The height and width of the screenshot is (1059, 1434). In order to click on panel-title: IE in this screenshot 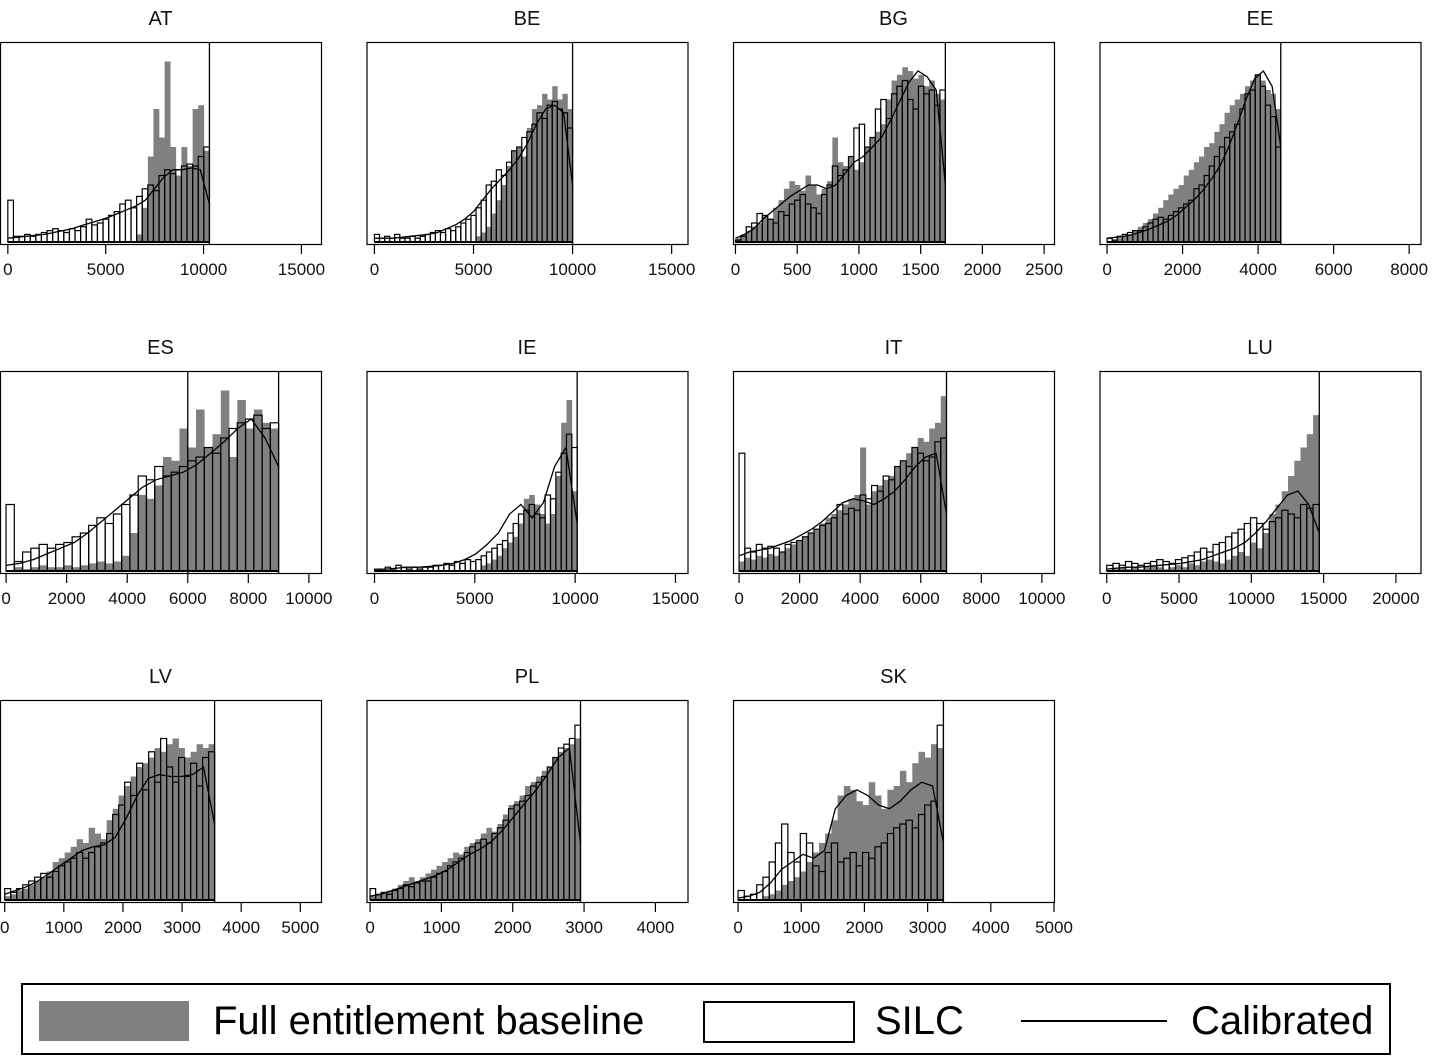, I will do `click(527, 348)`.